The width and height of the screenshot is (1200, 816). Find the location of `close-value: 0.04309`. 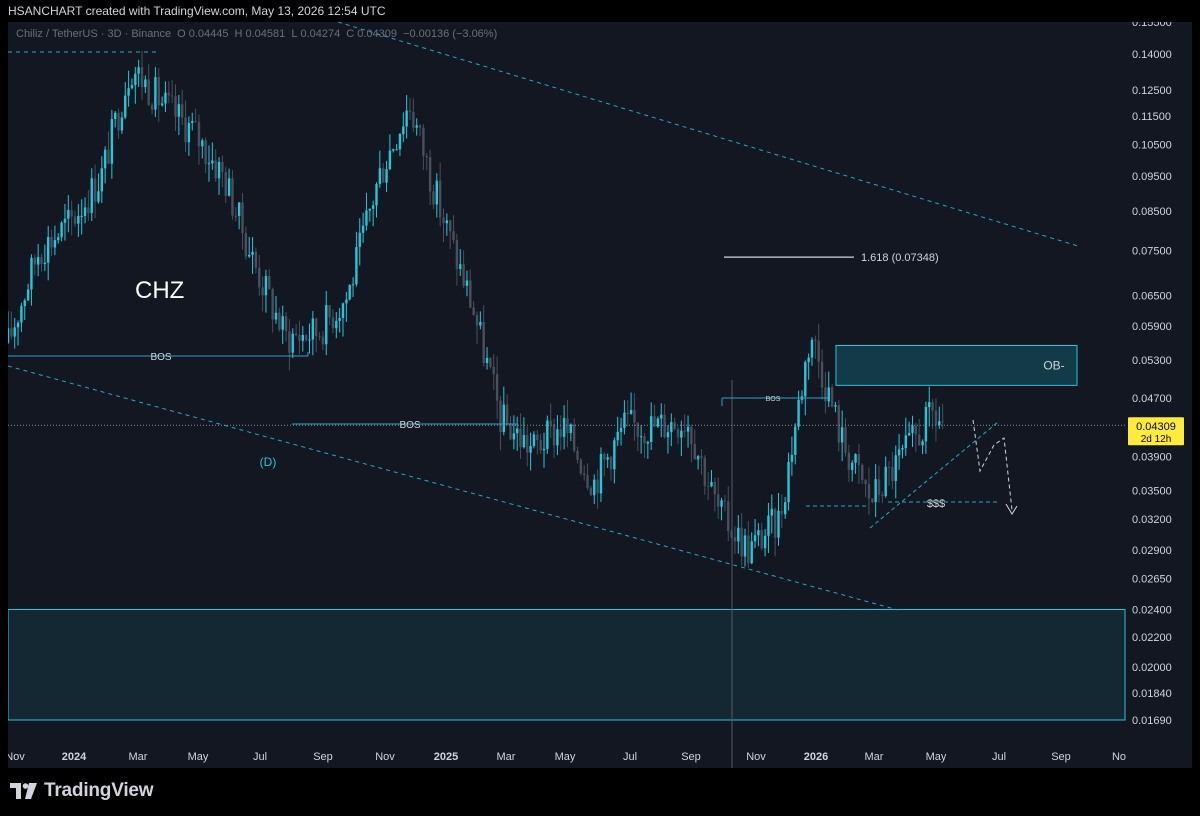

close-value: 0.04309 is located at coordinates (377, 34).